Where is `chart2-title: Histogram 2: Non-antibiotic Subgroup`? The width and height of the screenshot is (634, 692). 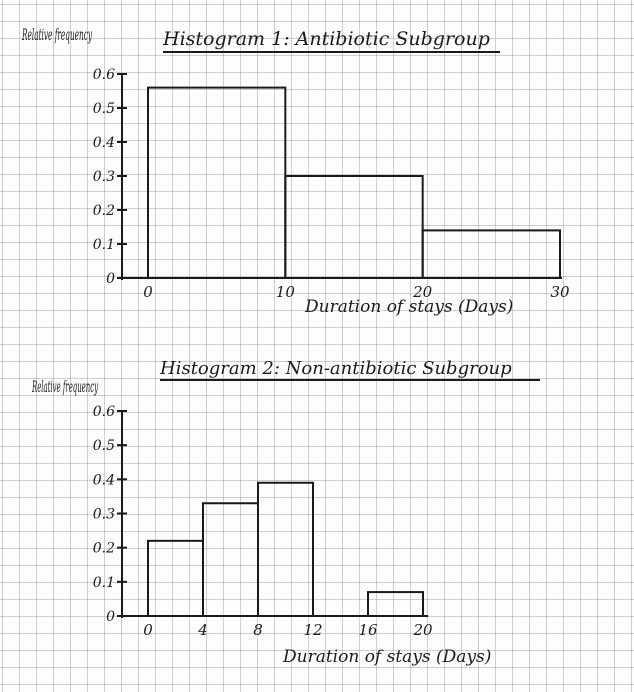
chart2-title: Histogram 2: Non-antibiotic Subgroup is located at coordinates (335, 368).